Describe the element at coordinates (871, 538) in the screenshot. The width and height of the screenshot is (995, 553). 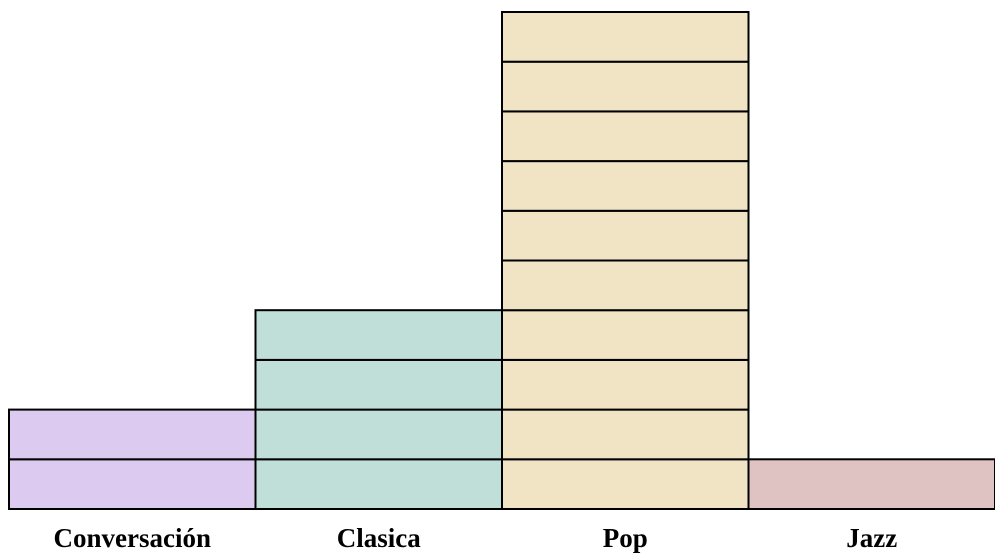
I see `category-label-4: Jazz` at that location.